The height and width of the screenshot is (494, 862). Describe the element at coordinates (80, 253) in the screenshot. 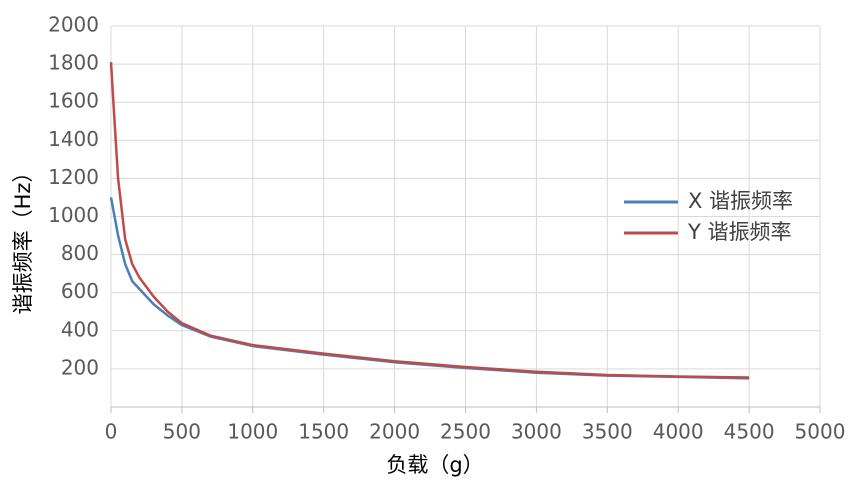

I see `y-tick-label: 800` at that location.